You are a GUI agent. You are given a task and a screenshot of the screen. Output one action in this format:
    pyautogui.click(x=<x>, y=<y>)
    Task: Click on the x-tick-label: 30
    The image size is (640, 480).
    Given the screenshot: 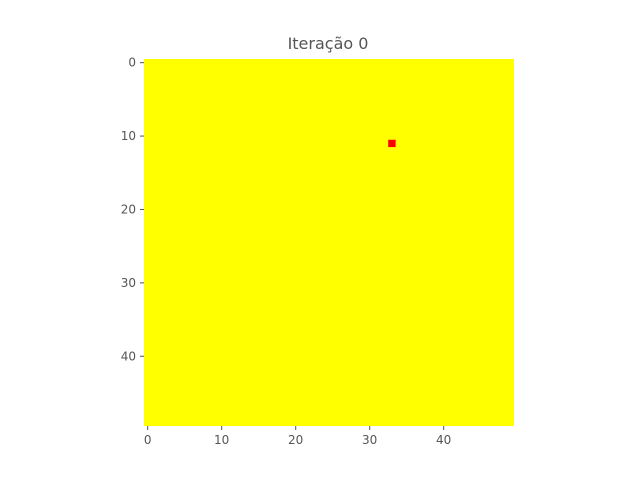 What is the action you would take?
    pyautogui.click(x=369, y=440)
    